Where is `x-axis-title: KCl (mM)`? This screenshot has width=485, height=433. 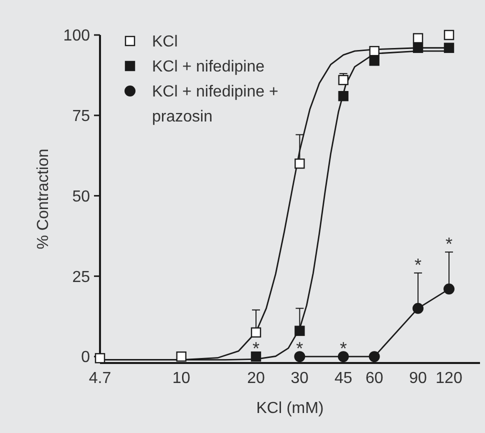 x-axis-title: KCl (mM) is located at coordinates (290, 408).